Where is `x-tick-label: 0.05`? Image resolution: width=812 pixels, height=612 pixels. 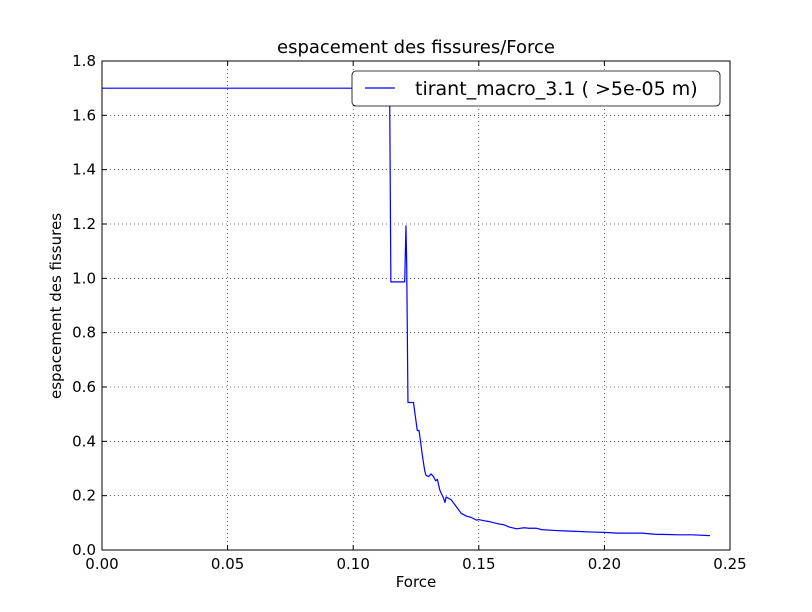 x-tick-label: 0.05 is located at coordinates (227, 564).